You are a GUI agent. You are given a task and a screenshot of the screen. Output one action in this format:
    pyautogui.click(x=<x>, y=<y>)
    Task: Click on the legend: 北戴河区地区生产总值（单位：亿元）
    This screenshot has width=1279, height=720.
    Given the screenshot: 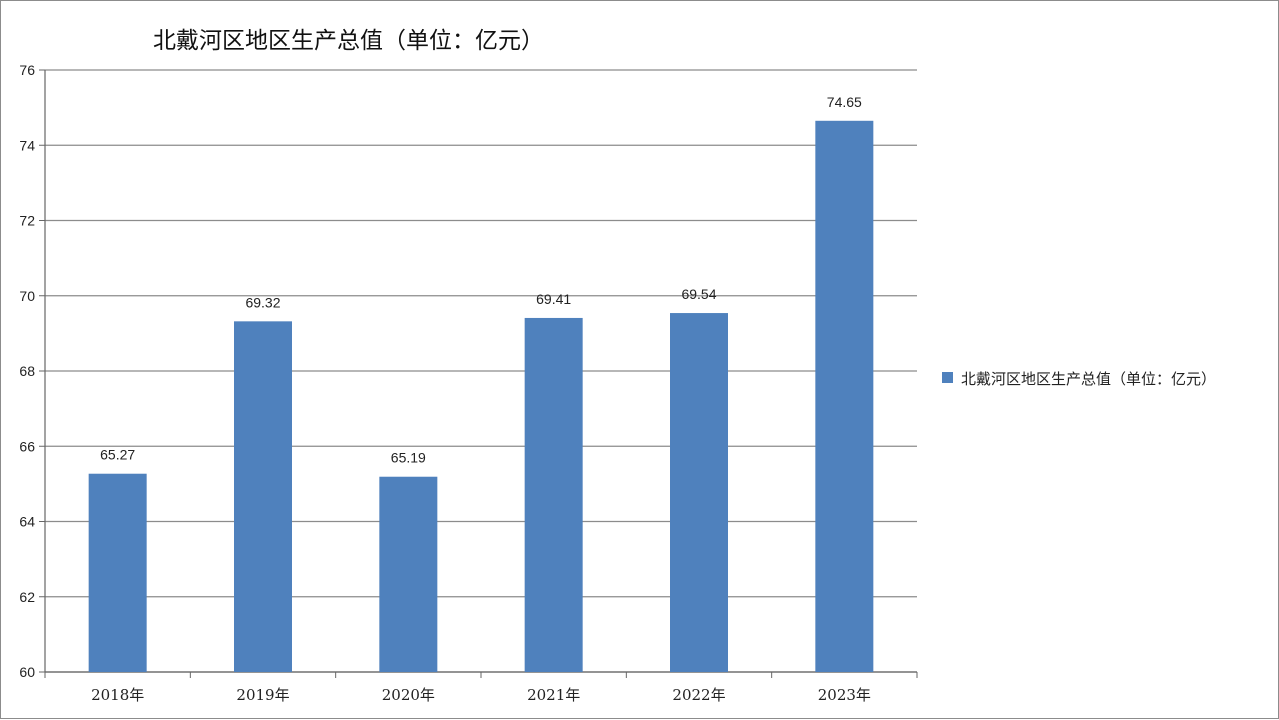 What is the action you would take?
    pyautogui.click(x=1079, y=379)
    